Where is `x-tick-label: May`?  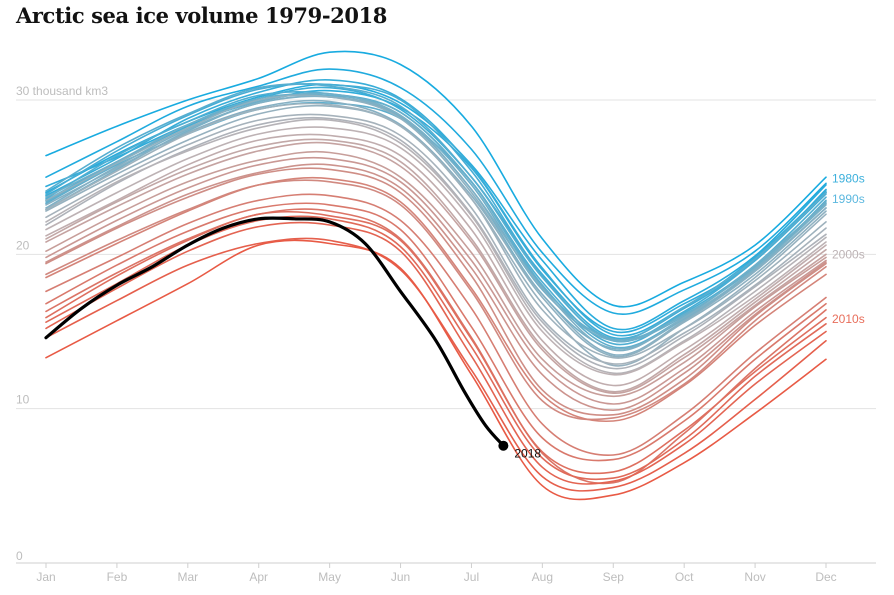 x-tick-label: May is located at coordinates (329, 577).